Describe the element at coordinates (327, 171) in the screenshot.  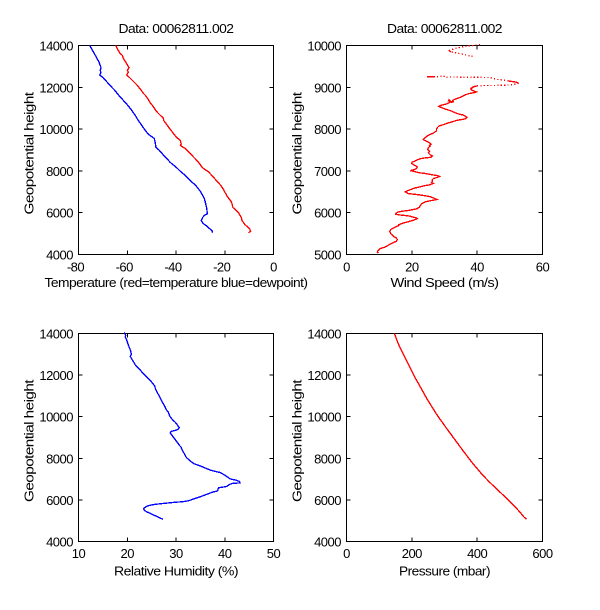
I see `svg-text: 7000` at that location.